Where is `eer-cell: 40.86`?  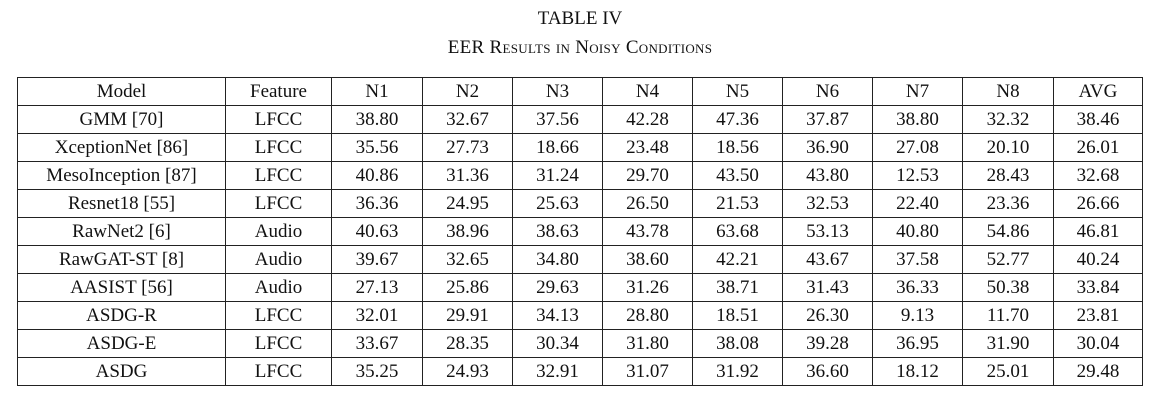 eer-cell: 40.86 is located at coordinates (377, 175).